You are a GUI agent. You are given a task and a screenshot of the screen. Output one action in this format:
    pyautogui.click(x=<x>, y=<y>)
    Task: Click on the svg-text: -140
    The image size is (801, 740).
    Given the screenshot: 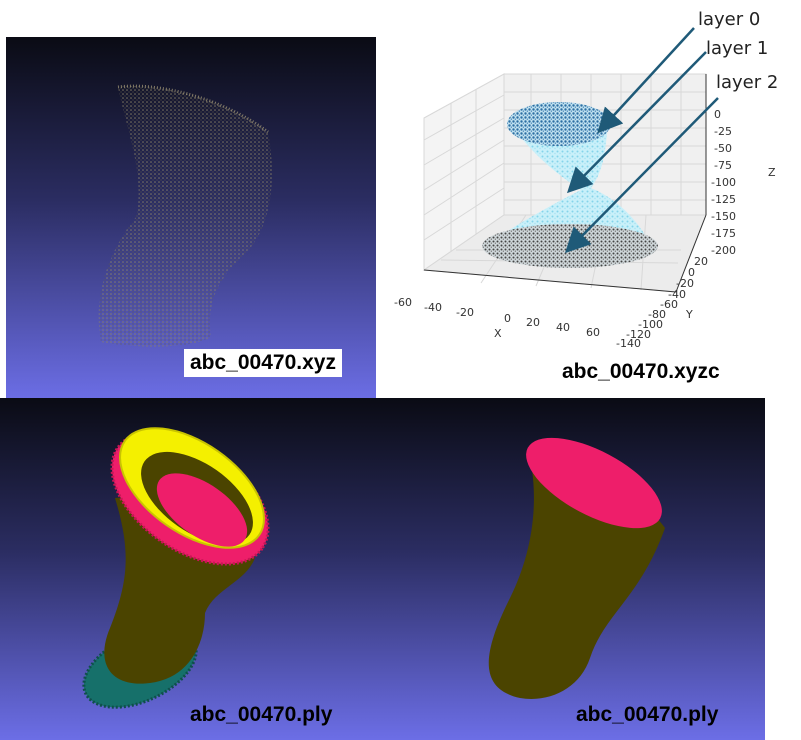 What is the action you would take?
    pyautogui.click(x=628, y=343)
    